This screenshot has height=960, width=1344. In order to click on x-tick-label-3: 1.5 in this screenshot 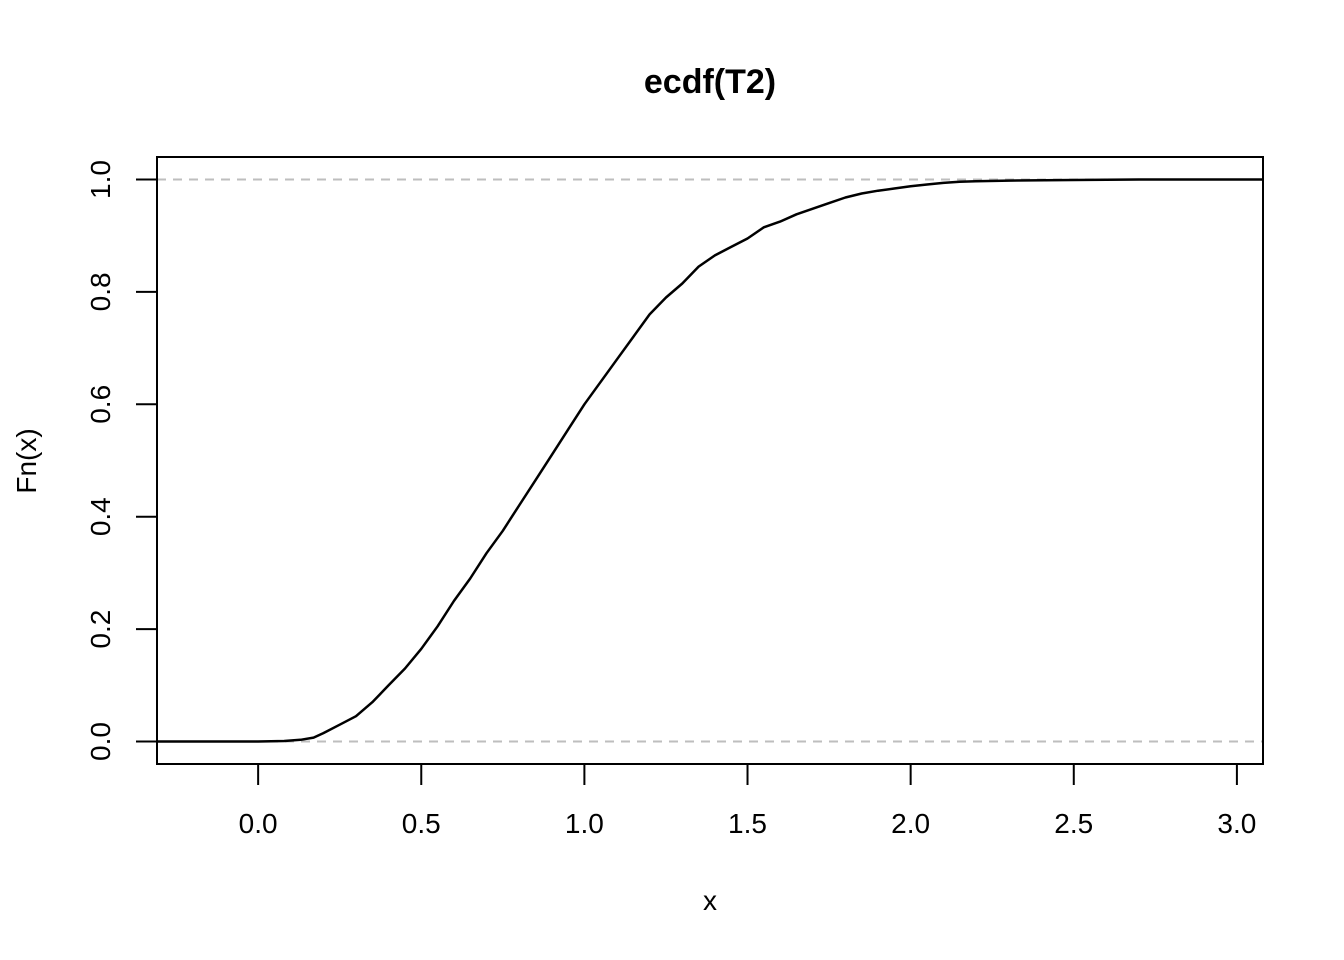, I will do `click(747, 823)`.